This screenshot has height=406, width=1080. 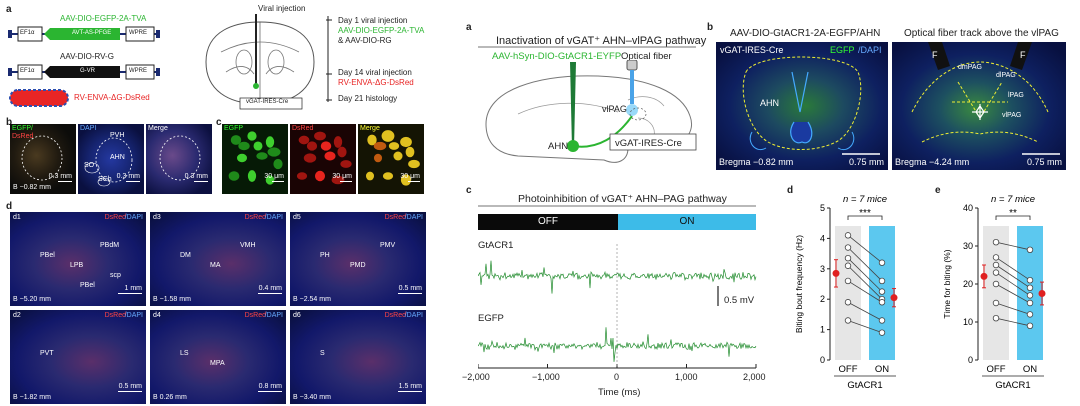 What do you see at coordinates (30, 34) in the screenshot?
I see `ef1a-promoter-box` at bounding box center [30, 34].